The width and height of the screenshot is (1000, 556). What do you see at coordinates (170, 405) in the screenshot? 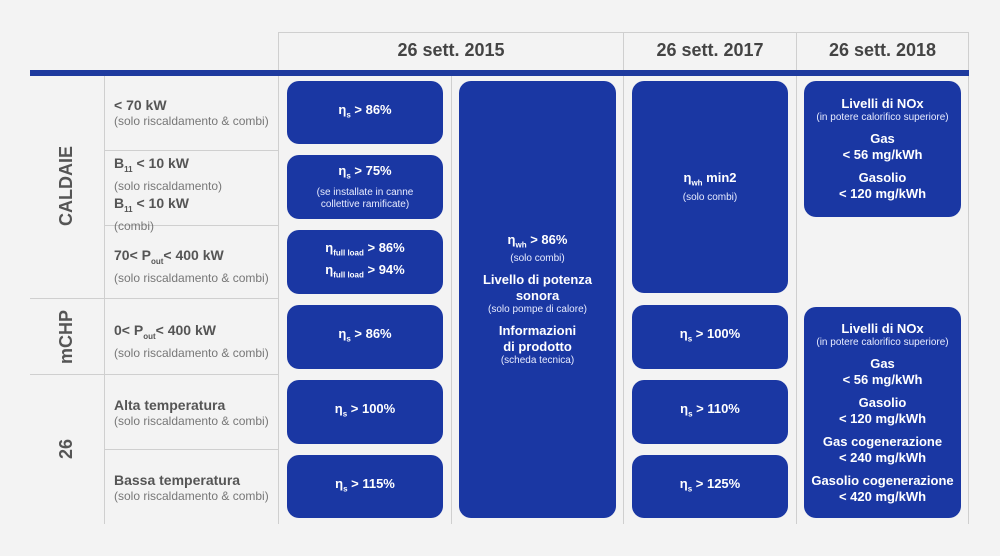
I see `row-label-main: Alta temperatura` at bounding box center [170, 405].